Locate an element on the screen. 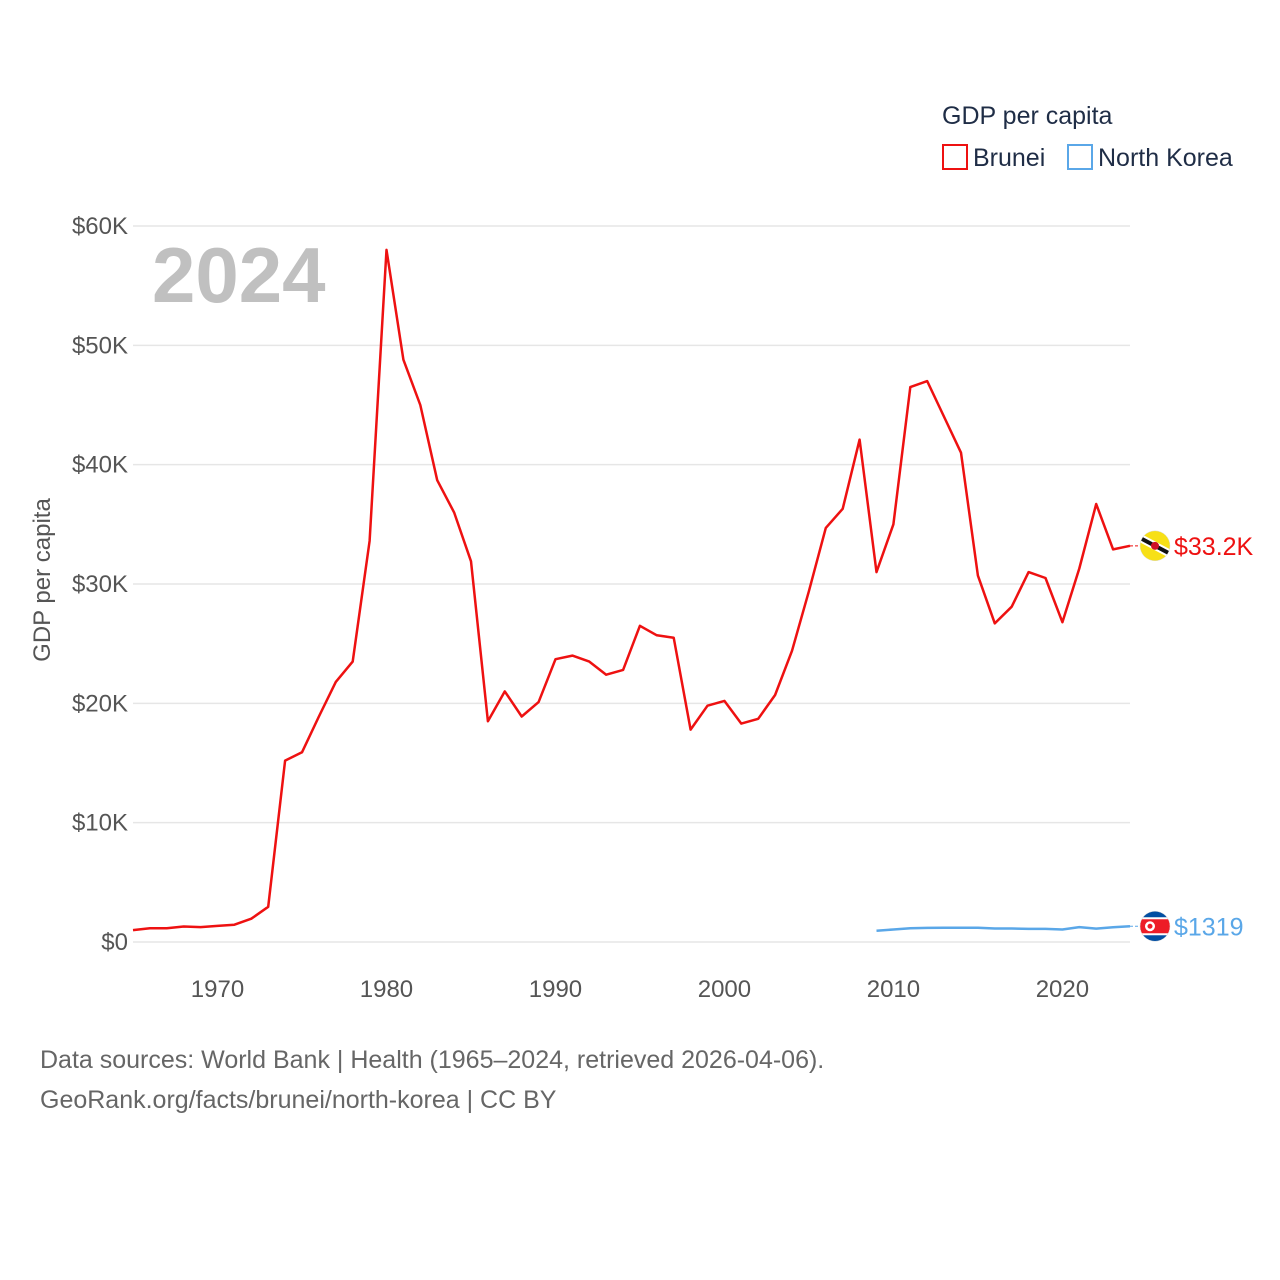 This screenshot has width=1280, height=1280. y-tick-label: $0 is located at coordinates (114, 942).